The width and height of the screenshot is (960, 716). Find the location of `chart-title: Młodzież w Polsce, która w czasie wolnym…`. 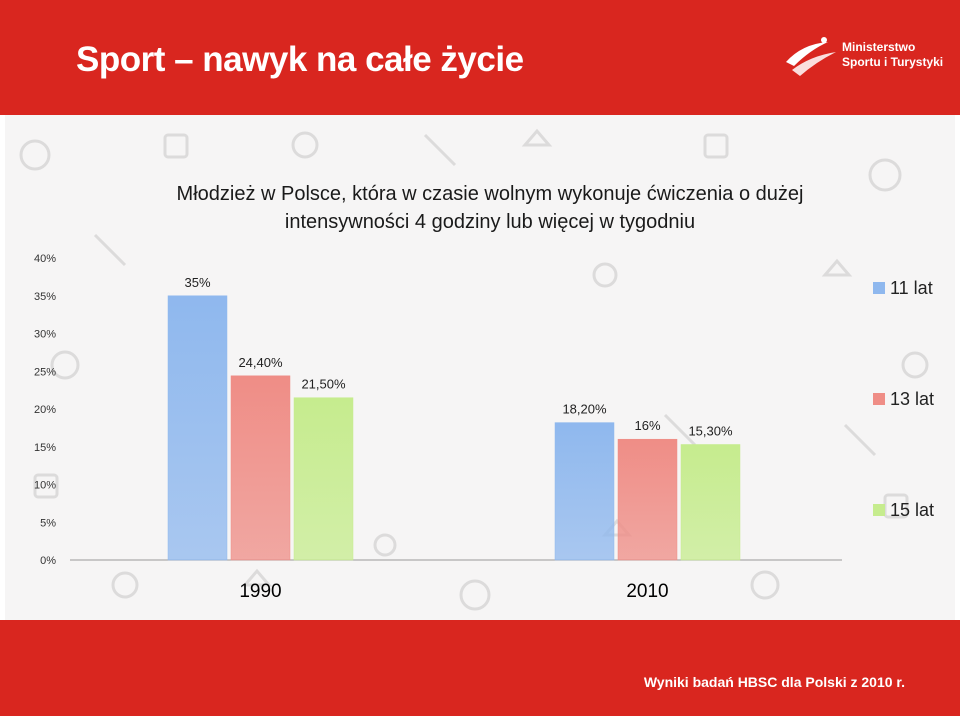

chart-title: Młodzież w Polsce, która w czasie wolnym… is located at coordinates (490, 208).